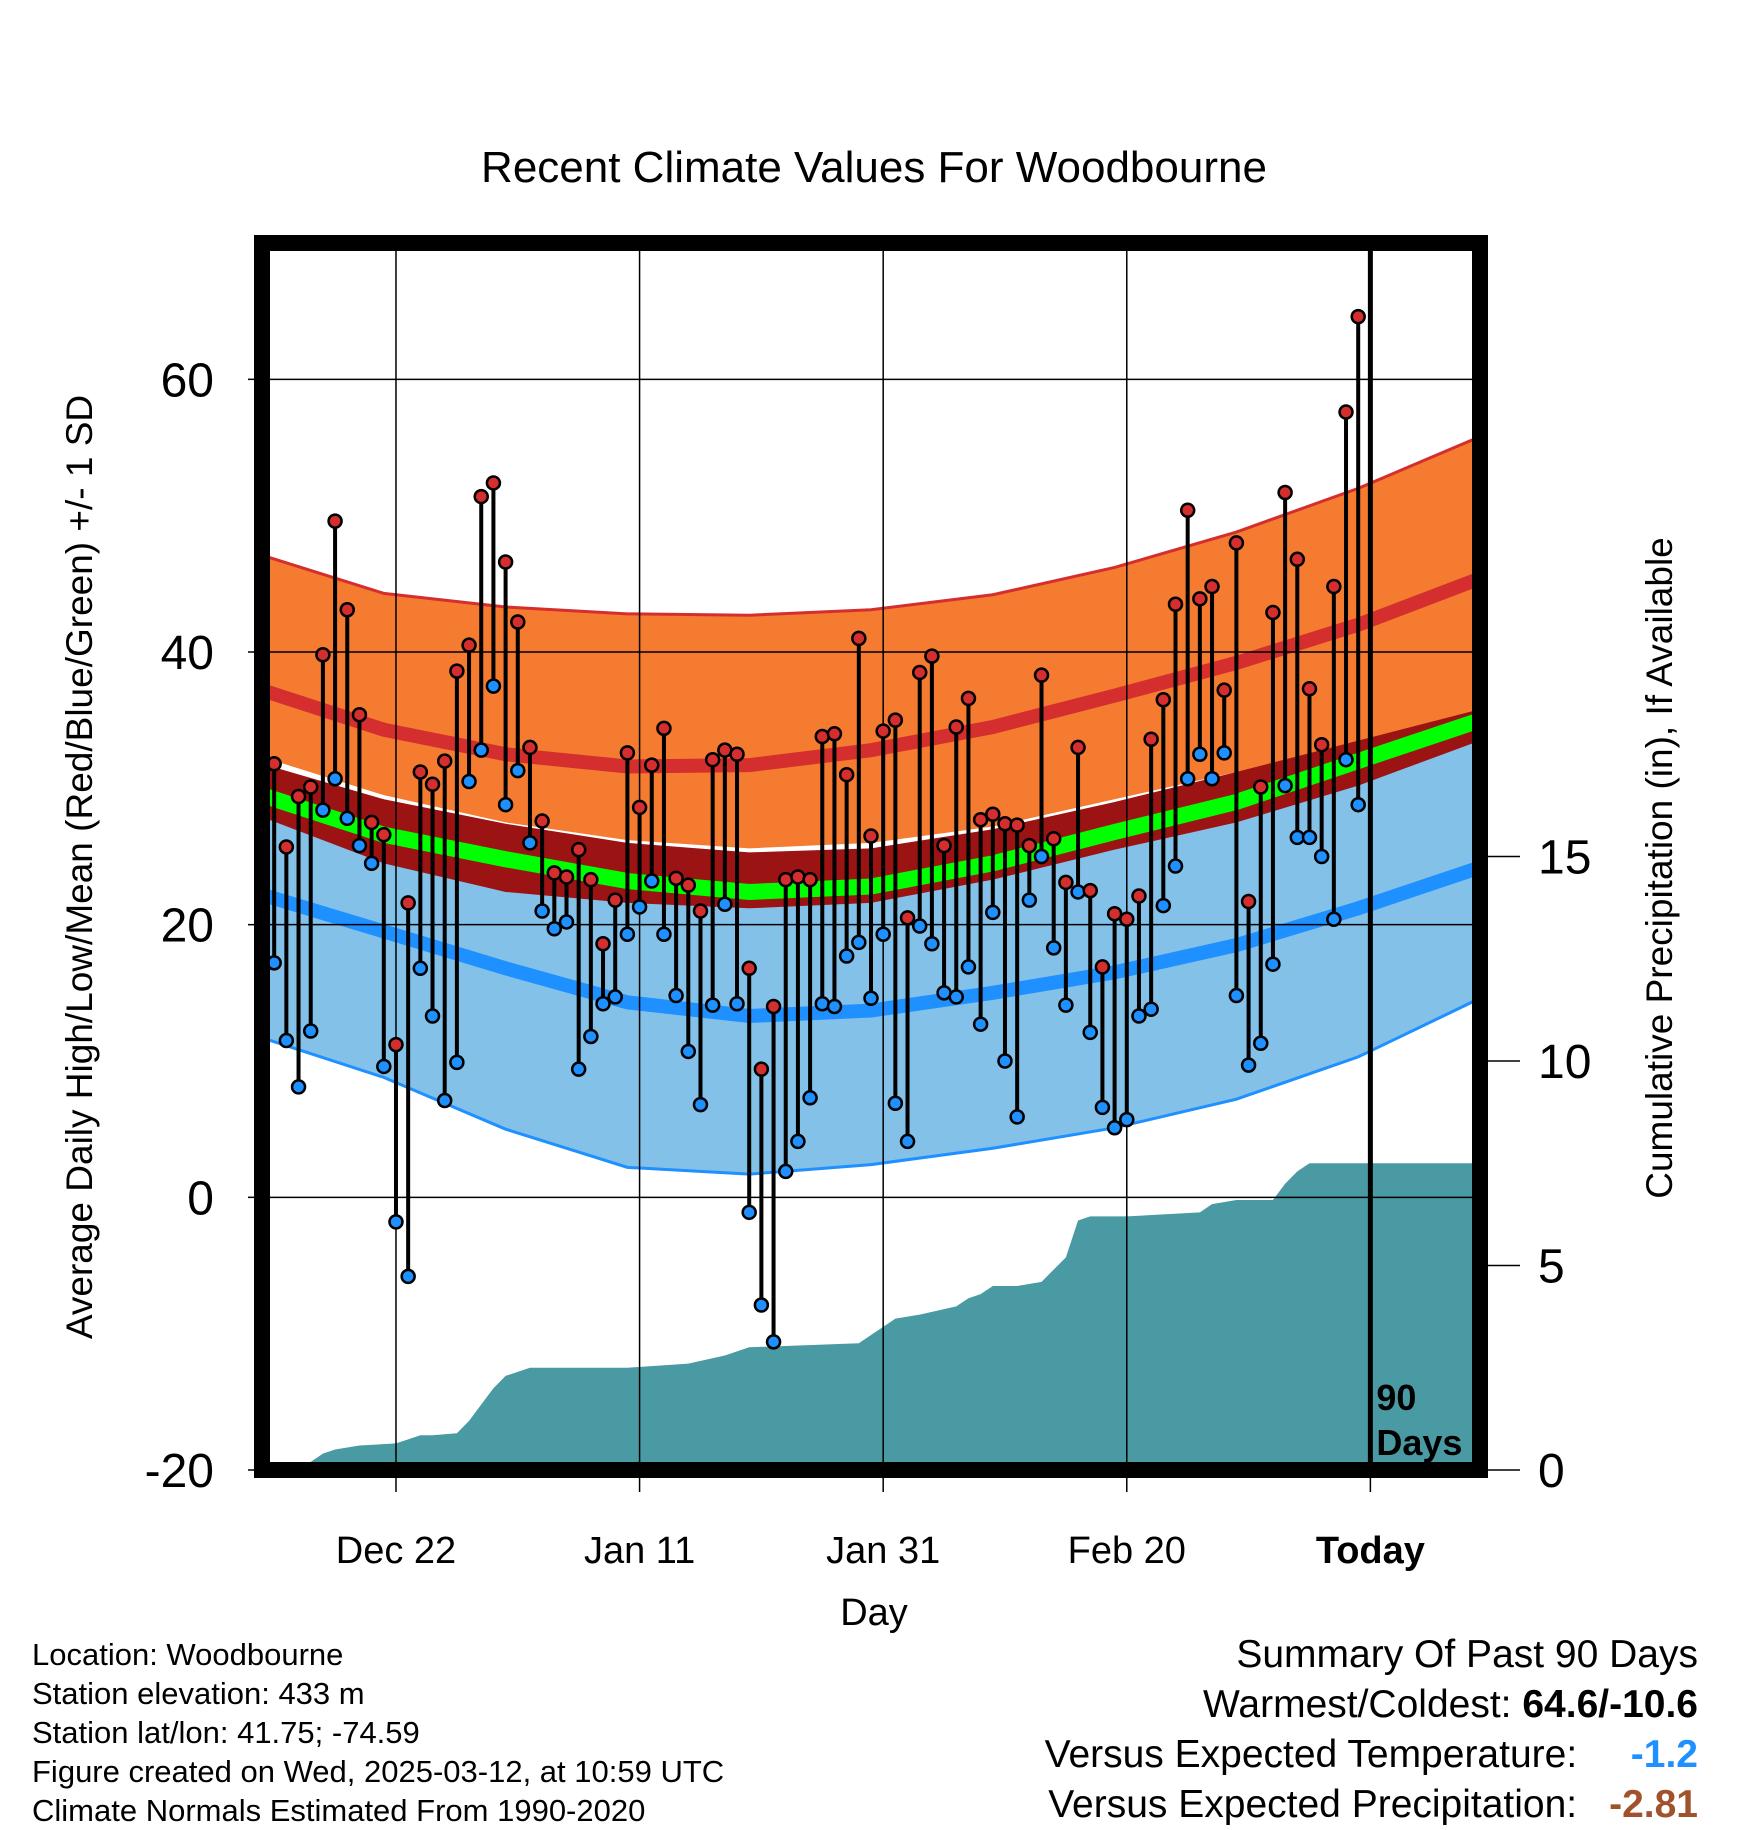 The width and height of the screenshot is (1748, 1830). I want to click on info-normals: Climate Normals Estimated From 1990-2020, so click(339, 1810).